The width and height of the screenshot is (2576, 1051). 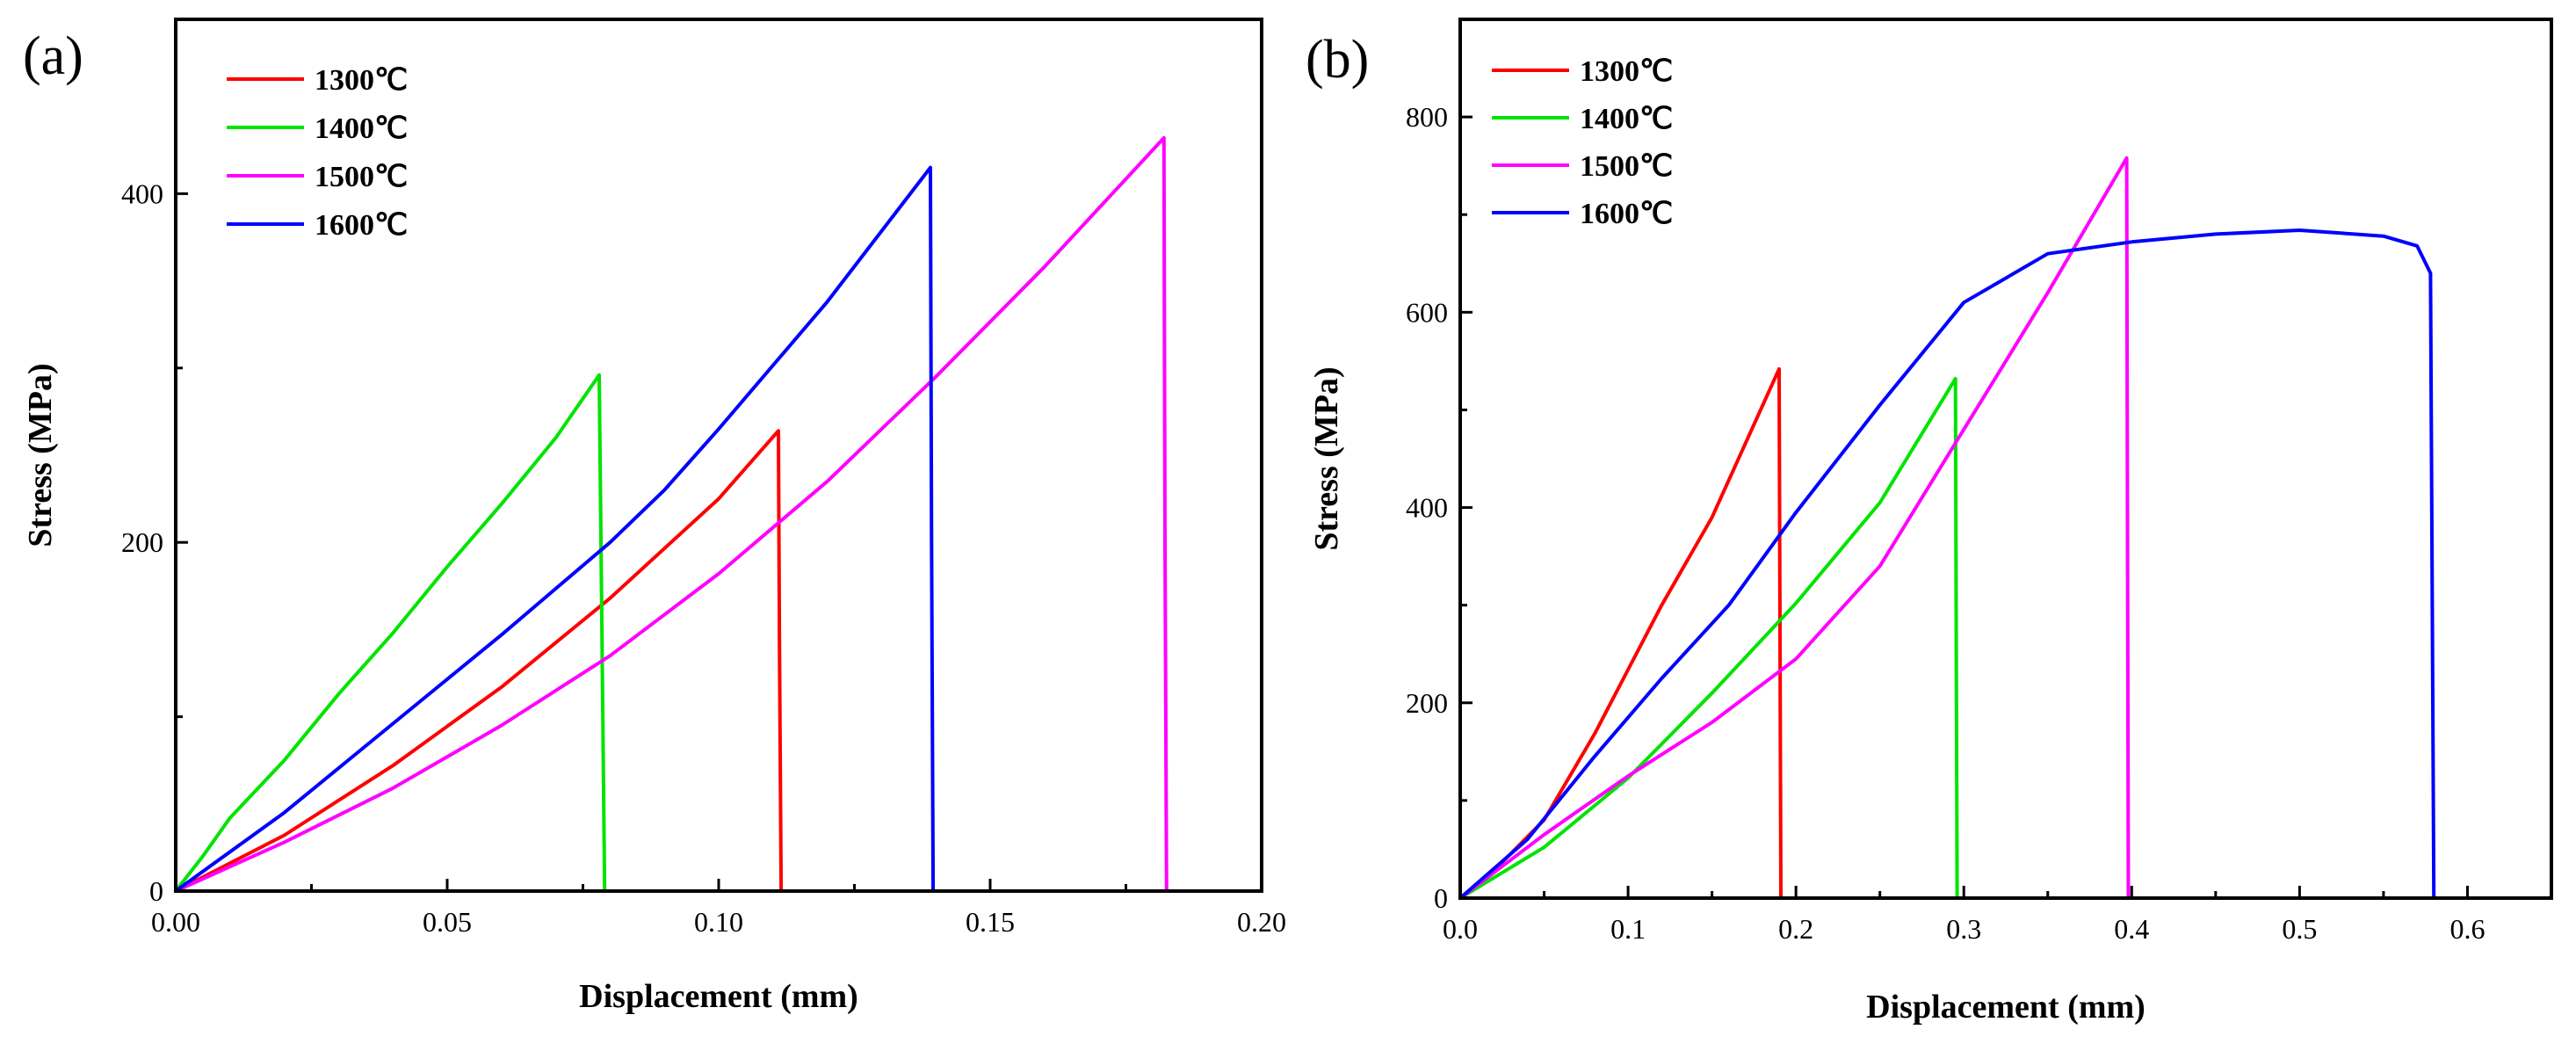 What do you see at coordinates (1261, 922) in the screenshot?
I see `x-tick-label: 0.20` at bounding box center [1261, 922].